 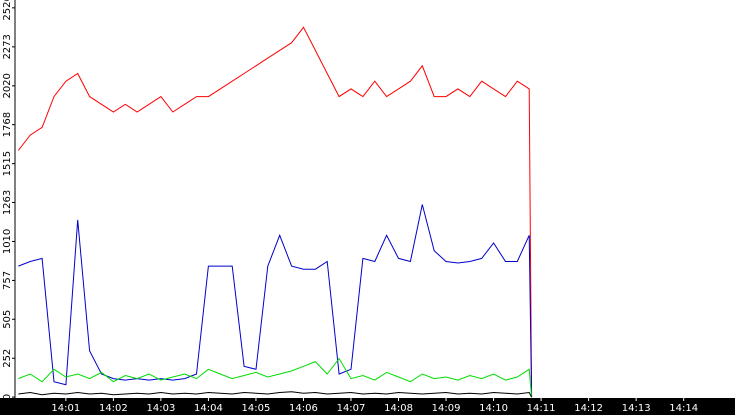 I want to click on x-axis-bar, so click(x=367, y=406).